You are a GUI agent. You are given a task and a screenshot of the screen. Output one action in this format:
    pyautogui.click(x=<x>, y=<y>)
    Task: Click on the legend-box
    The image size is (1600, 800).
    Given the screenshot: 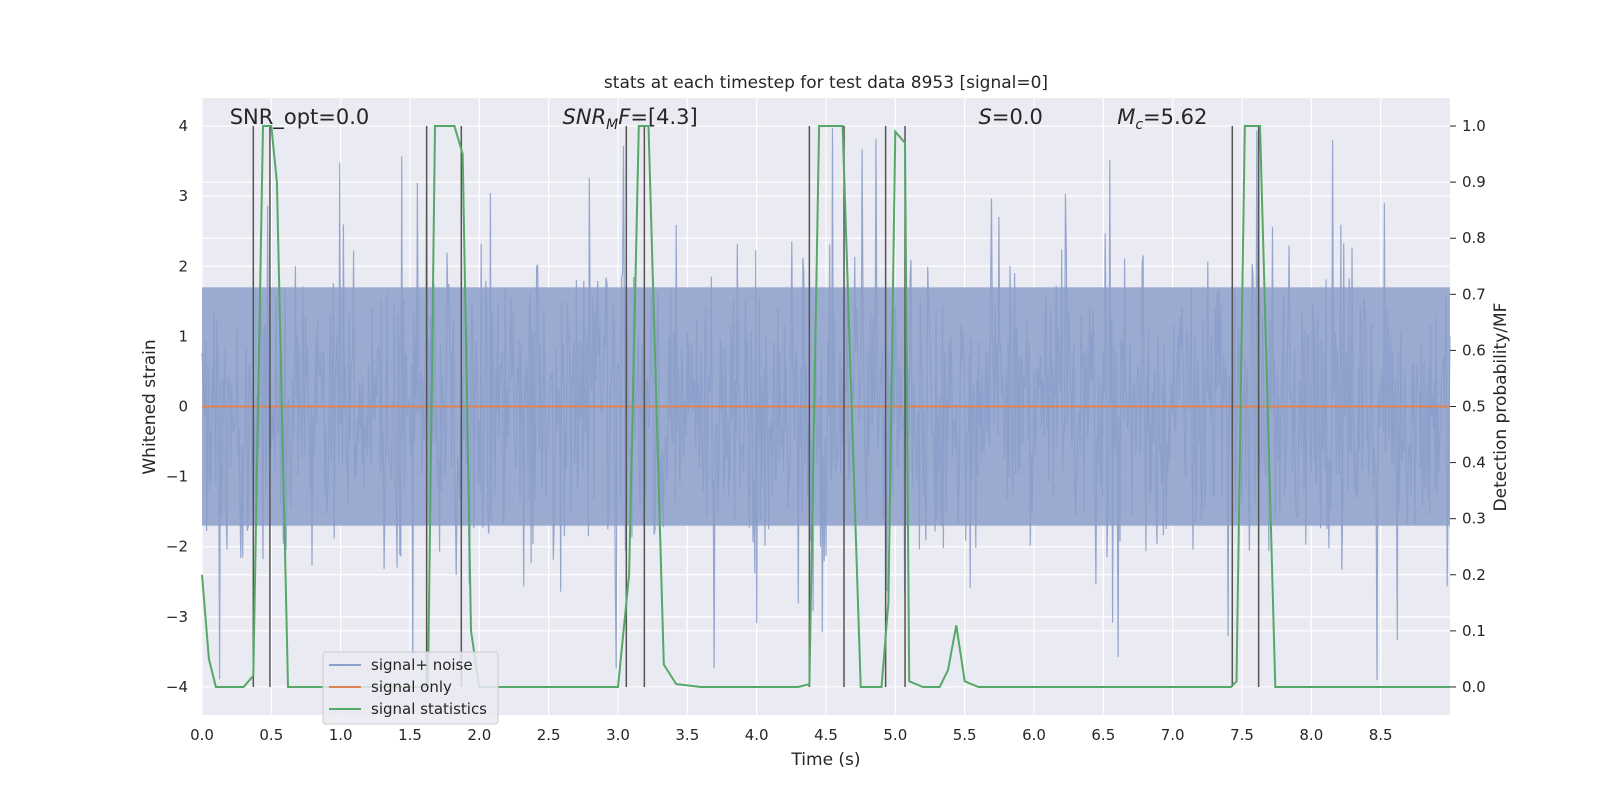 What is the action you would take?
    pyautogui.click(x=410, y=688)
    